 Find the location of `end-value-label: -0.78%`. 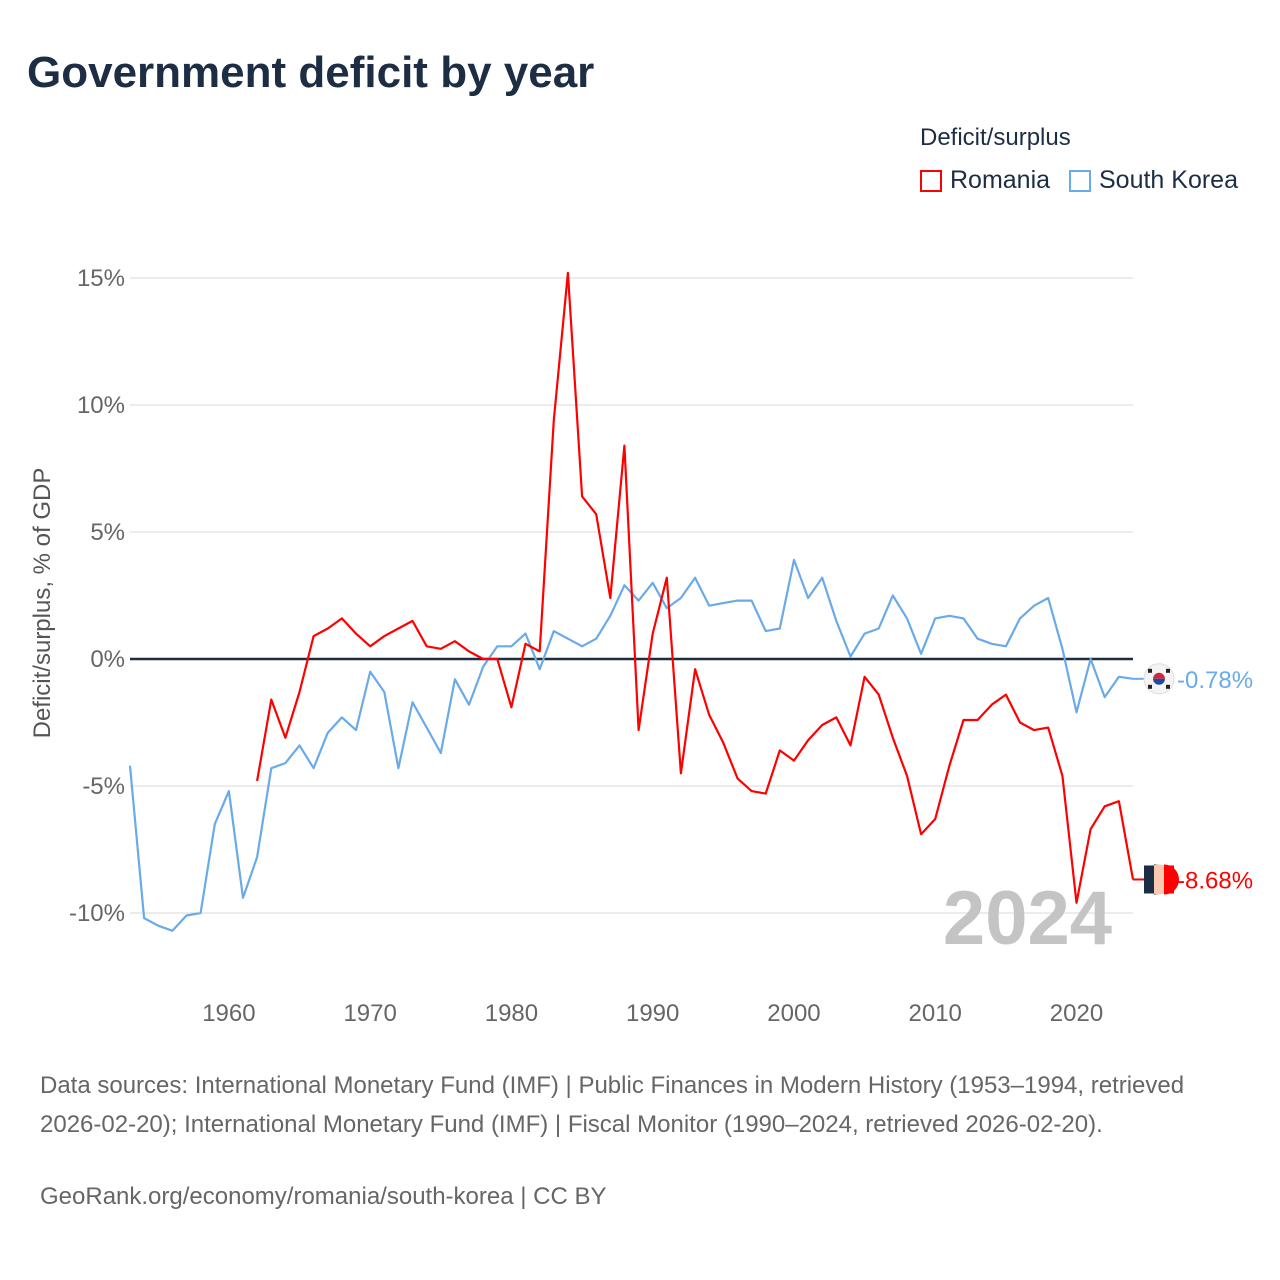

end-value-label: -0.78% is located at coordinates (1215, 680).